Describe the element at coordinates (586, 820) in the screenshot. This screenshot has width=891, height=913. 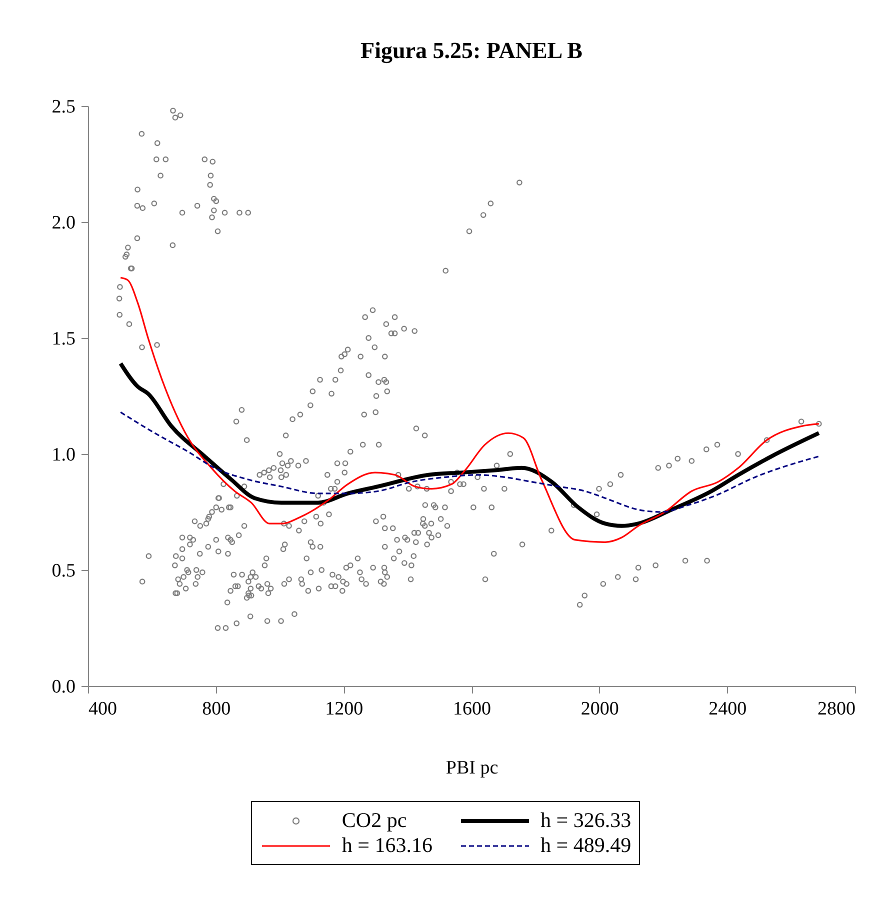
I see `legend-label: h = 326.33` at that location.